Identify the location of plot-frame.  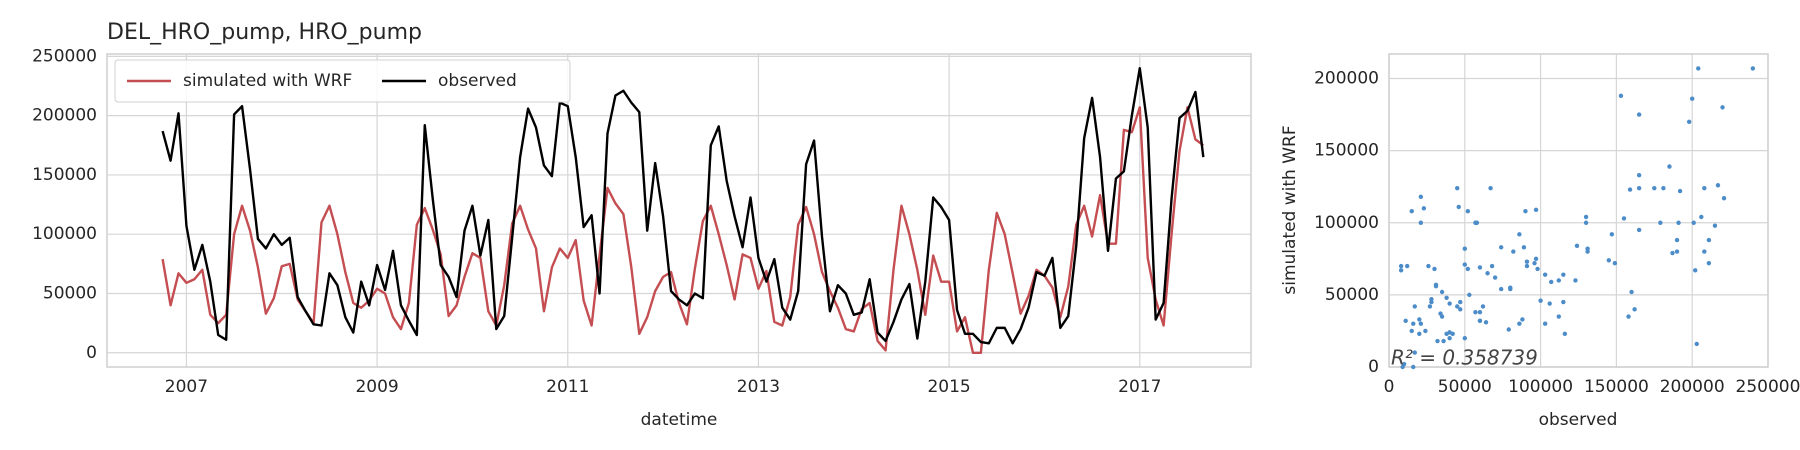
(1578, 210).